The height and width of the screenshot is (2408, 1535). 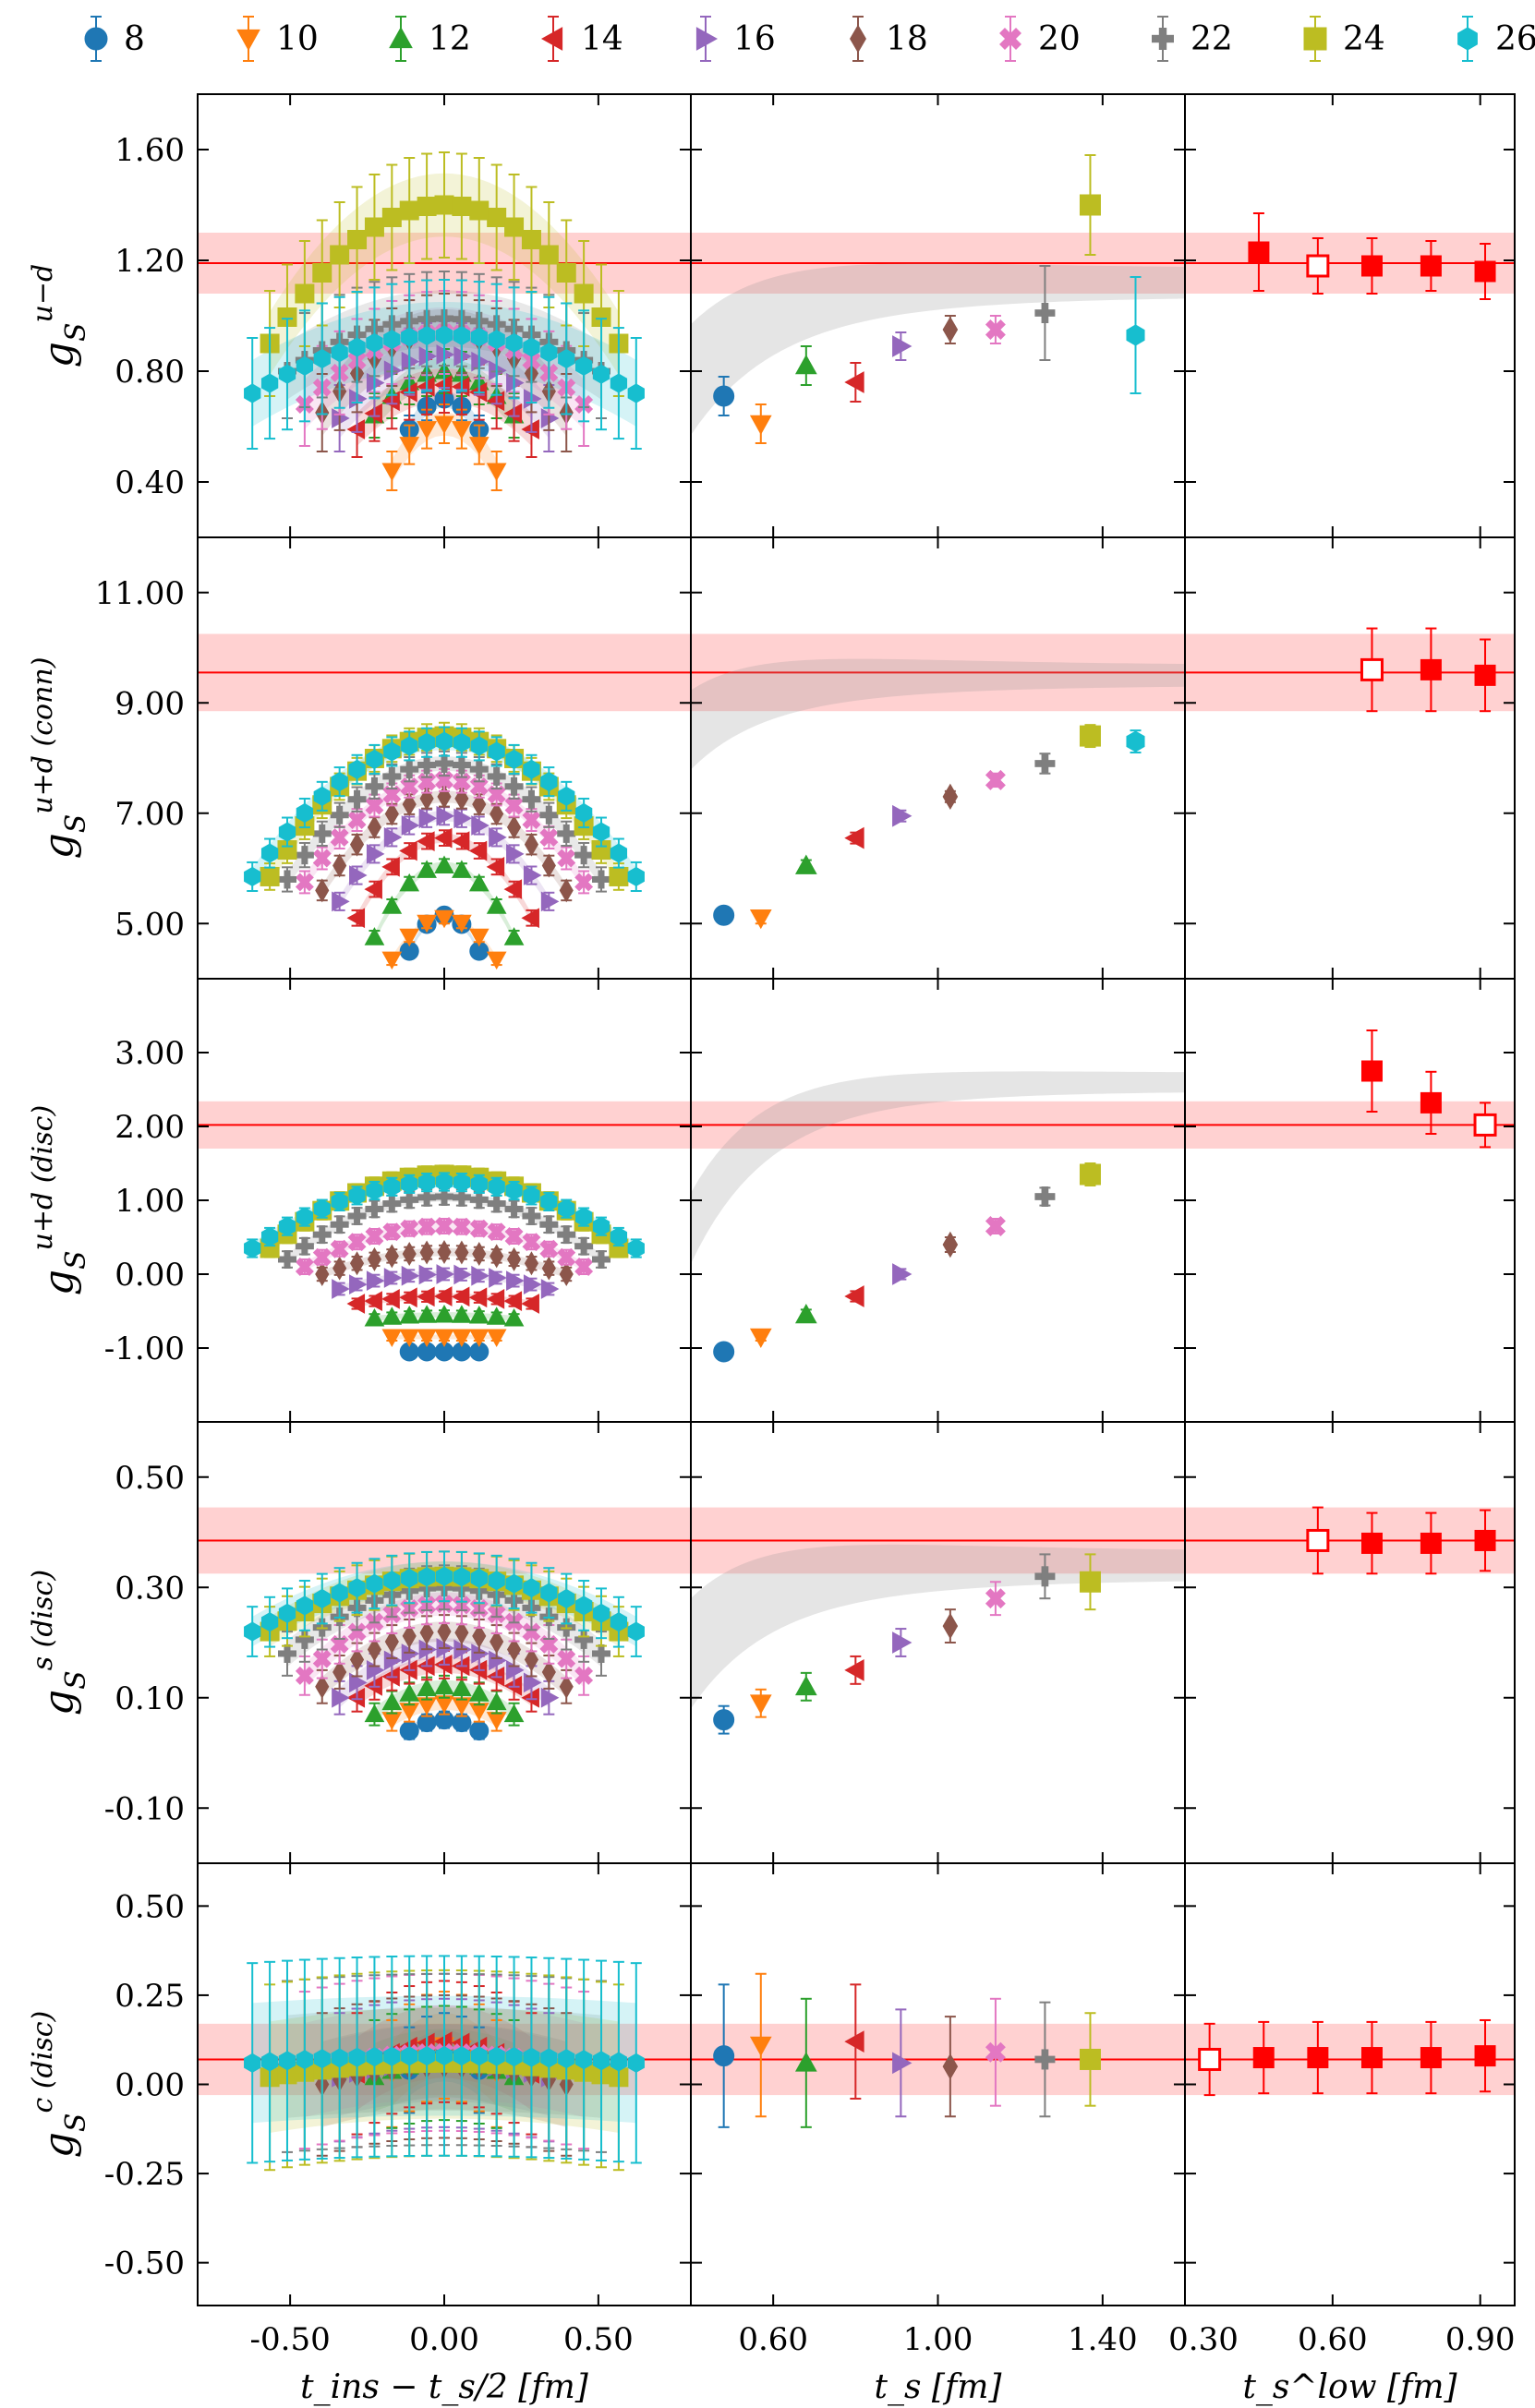 I want to click on legend-label: 12, so click(x=450, y=39).